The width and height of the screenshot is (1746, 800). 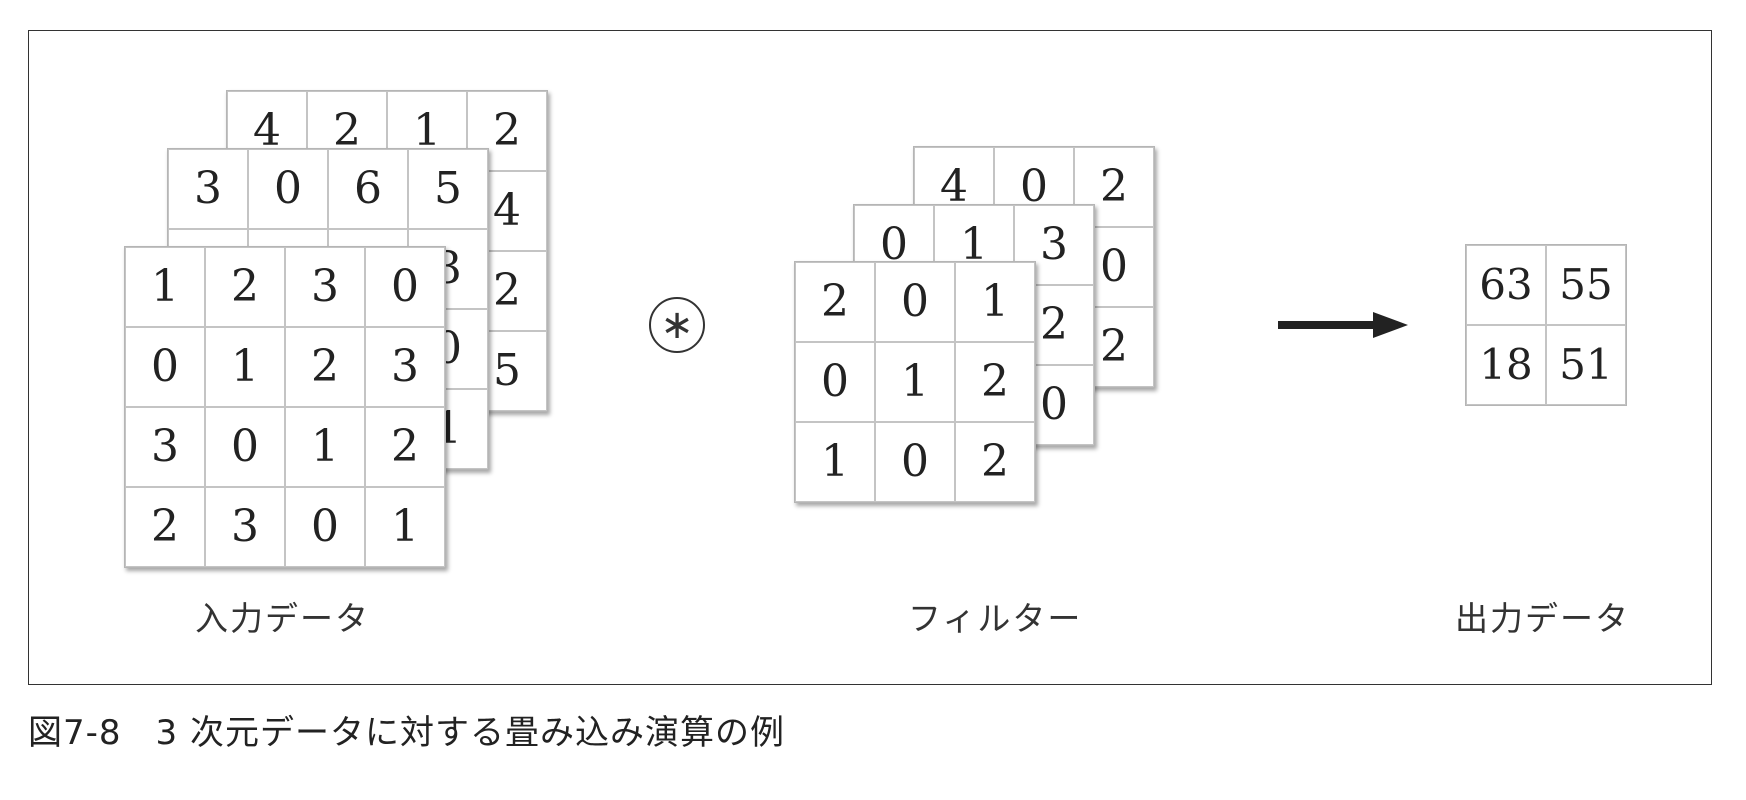 What do you see at coordinates (1506, 365) in the screenshot?
I see `output-cell: 18` at bounding box center [1506, 365].